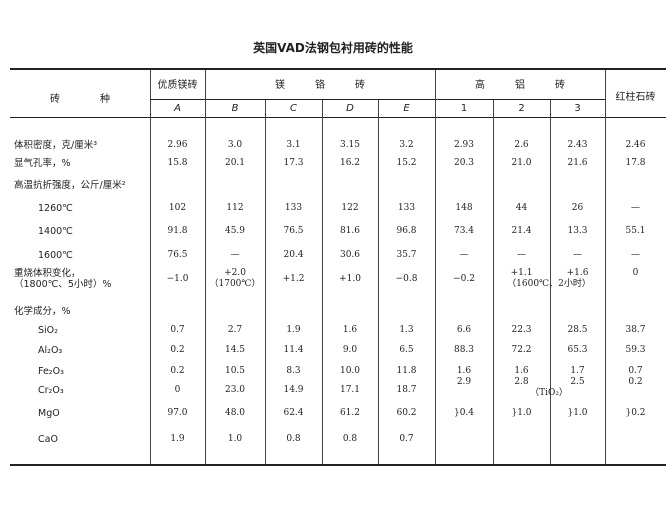 This screenshot has height=508, width=666. Describe the element at coordinates (48, 330) in the screenshot. I see `row-label: SiO₂` at that location.